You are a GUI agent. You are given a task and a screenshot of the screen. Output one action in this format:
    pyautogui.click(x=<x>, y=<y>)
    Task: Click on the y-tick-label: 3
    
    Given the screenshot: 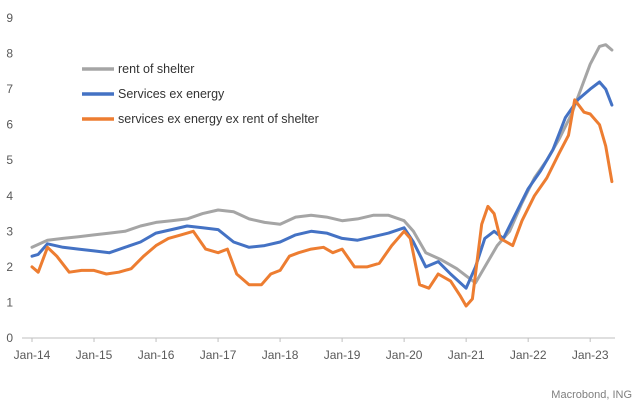 What is the action you would take?
    pyautogui.click(x=9, y=231)
    